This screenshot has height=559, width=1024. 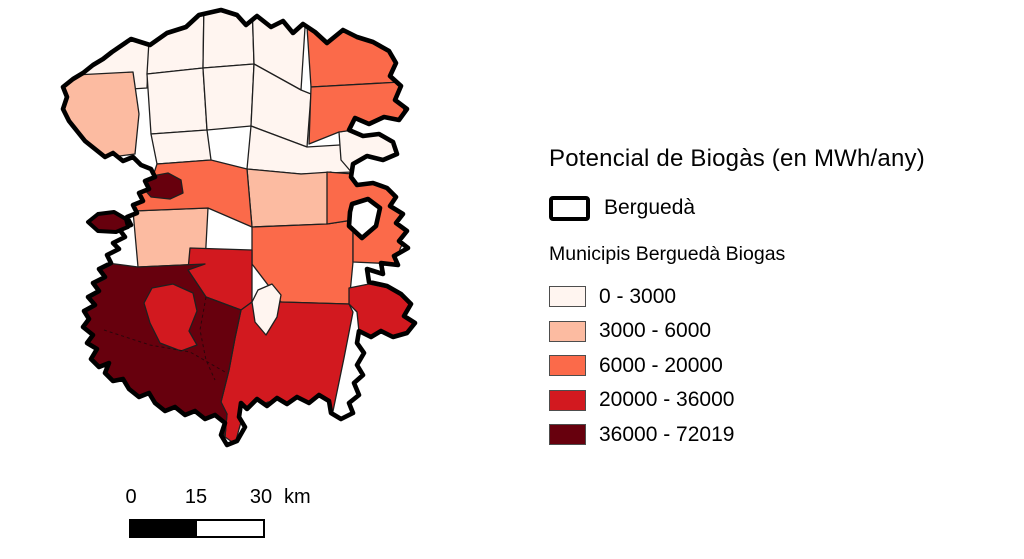 I want to click on municipality-mun-n5, so click(x=177, y=101).